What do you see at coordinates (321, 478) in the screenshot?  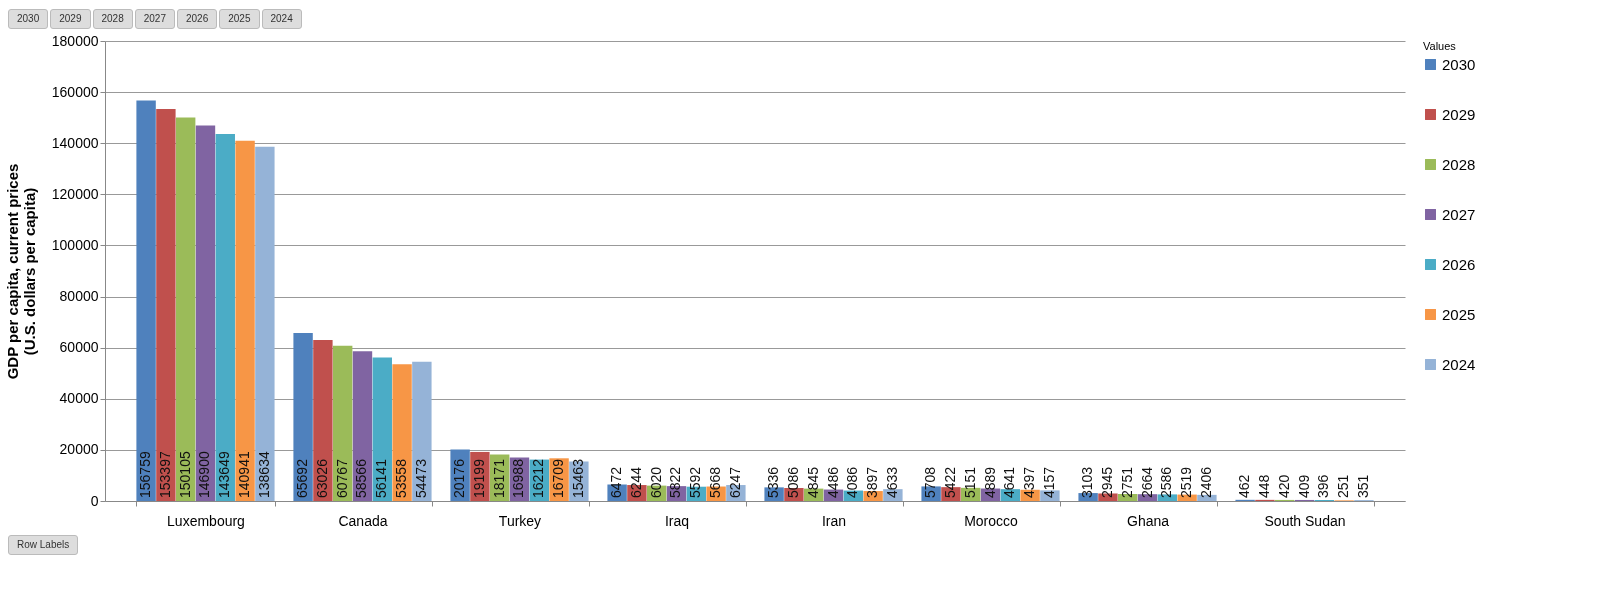 I see `data-label: 63026` at bounding box center [321, 478].